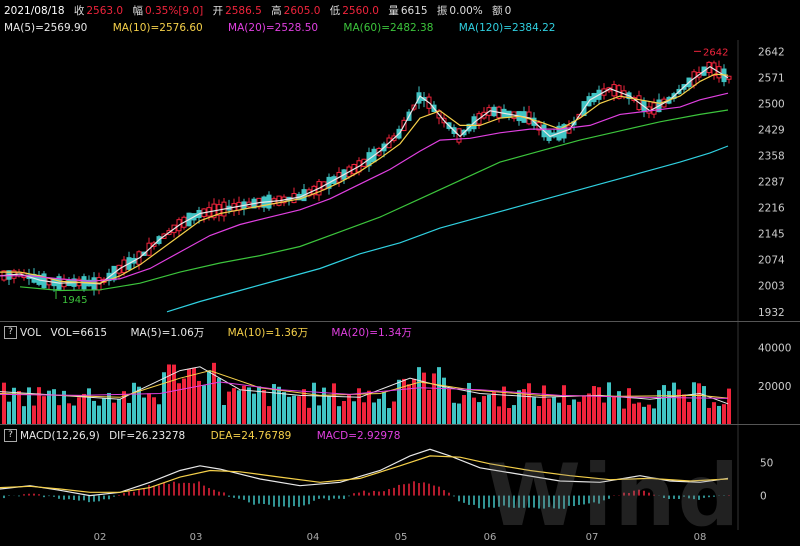  I want to click on ma5-legend: MA(5)=2569.90, so click(46, 28).